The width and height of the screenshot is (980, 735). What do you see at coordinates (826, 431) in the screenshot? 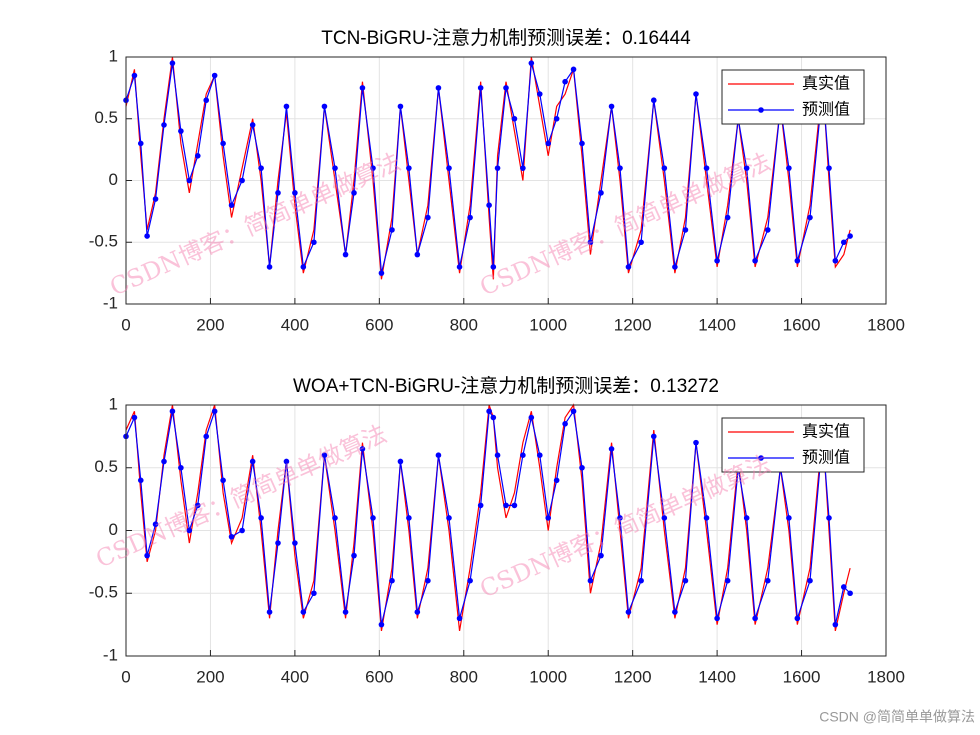
I see `legend-label: 真实值` at bounding box center [826, 431].